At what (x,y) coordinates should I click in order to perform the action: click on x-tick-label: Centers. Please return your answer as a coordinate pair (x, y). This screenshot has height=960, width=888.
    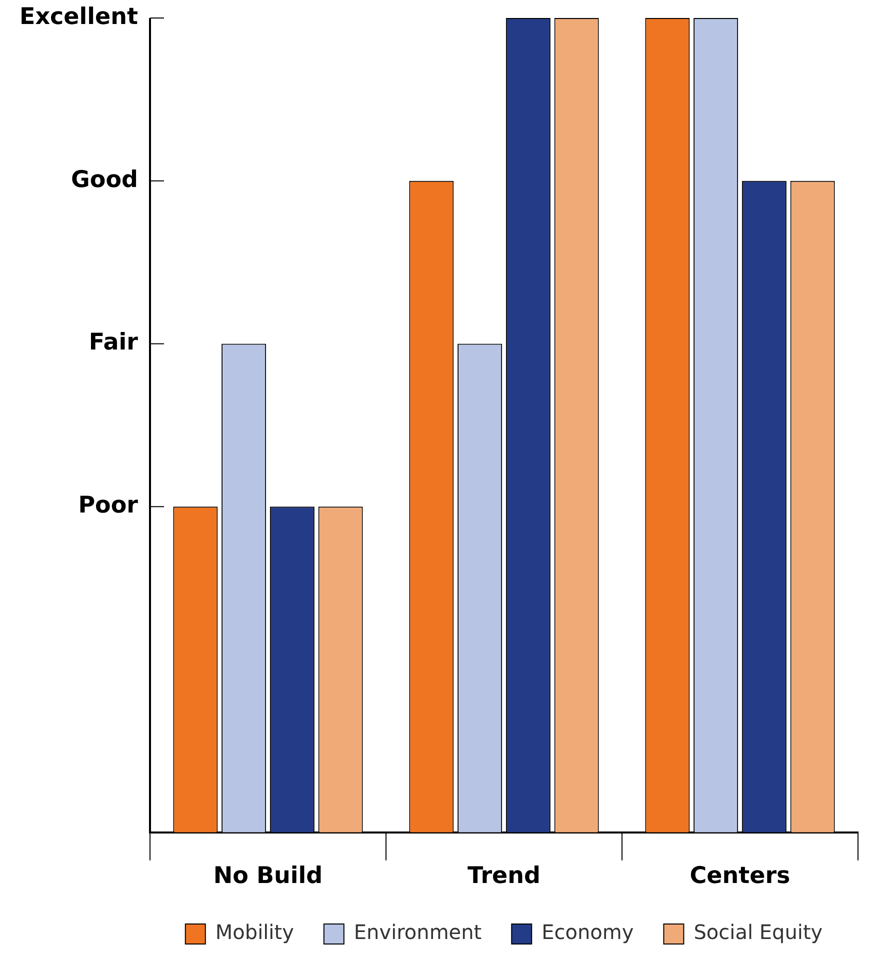
    Looking at the image, I should click on (740, 876).